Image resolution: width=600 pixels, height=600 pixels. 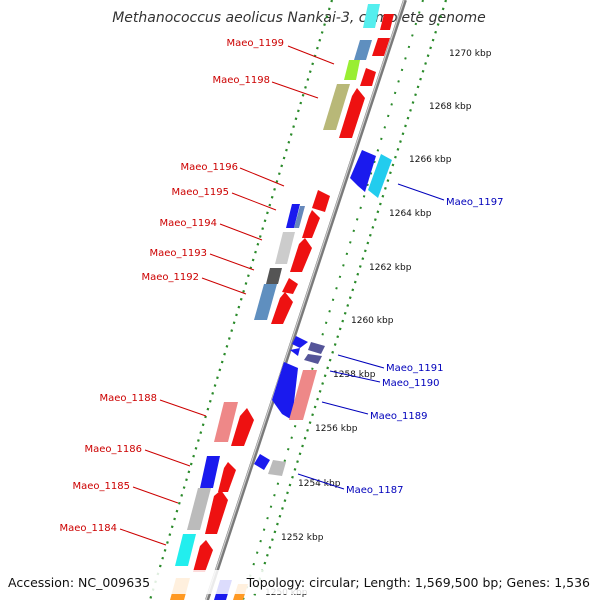 I want to click on gene-label: Maeo_1186, so click(x=113, y=449).